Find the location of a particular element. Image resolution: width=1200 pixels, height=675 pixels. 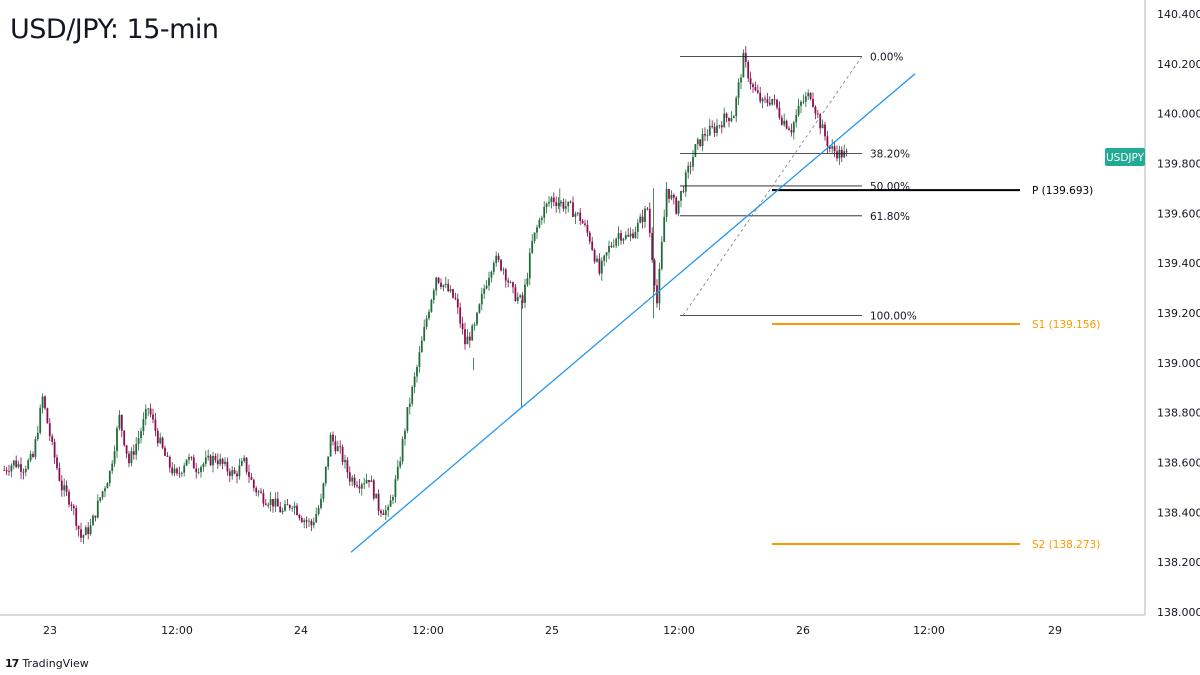

time-tick-label: 26 is located at coordinates (803, 630).